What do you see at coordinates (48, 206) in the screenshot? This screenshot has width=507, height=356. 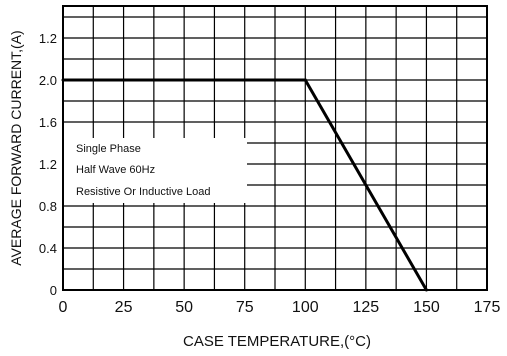 I see `y-tick-label: 0.8` at bounding box center [48, 206].